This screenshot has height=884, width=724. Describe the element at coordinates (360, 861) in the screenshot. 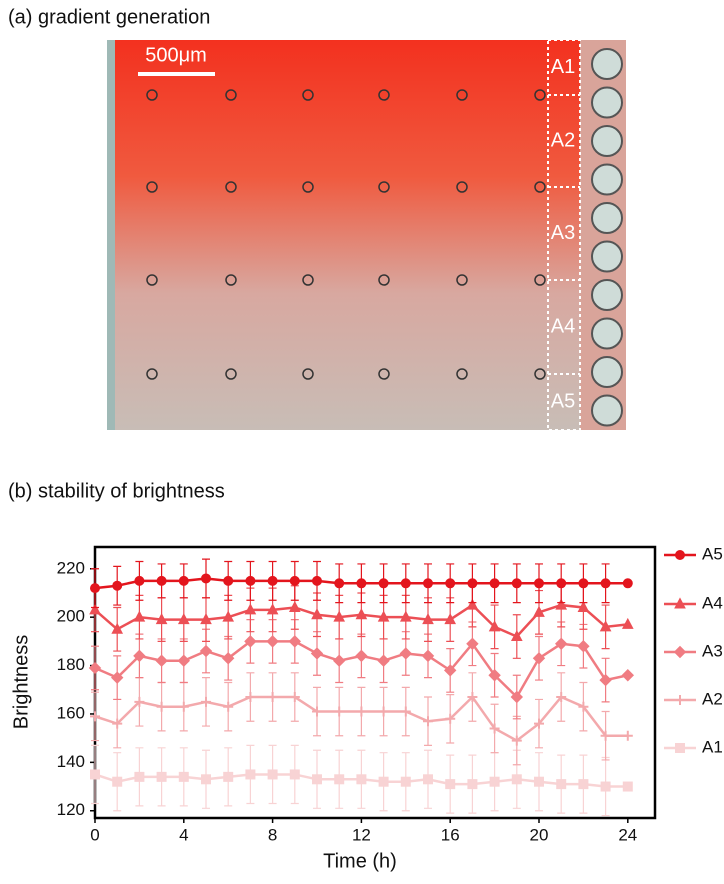

I see `x-axis-label: Time (h)` at that location.